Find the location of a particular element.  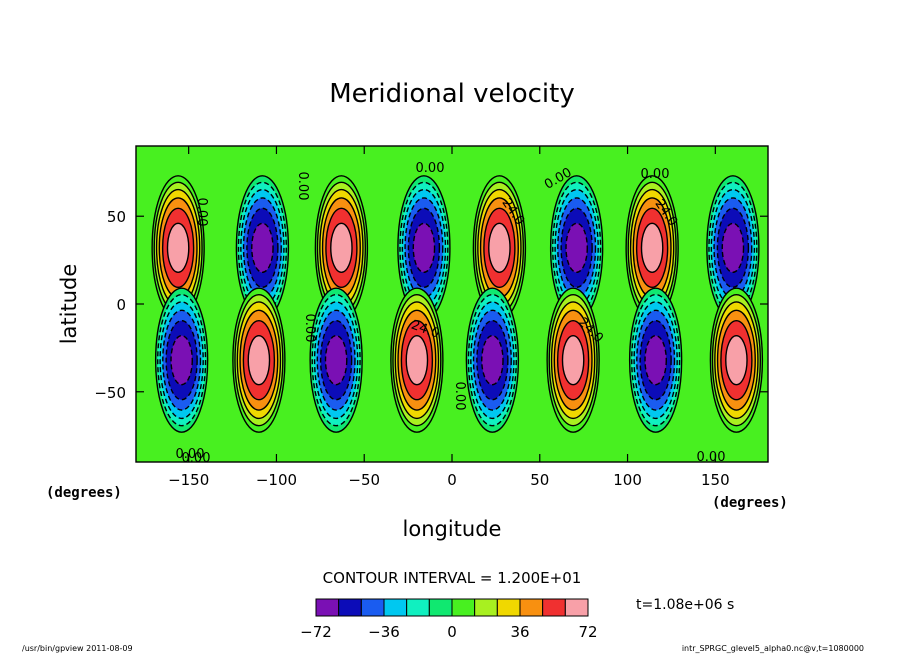

x-axis-unit: (degrees) is located at coordinates (750, 503).